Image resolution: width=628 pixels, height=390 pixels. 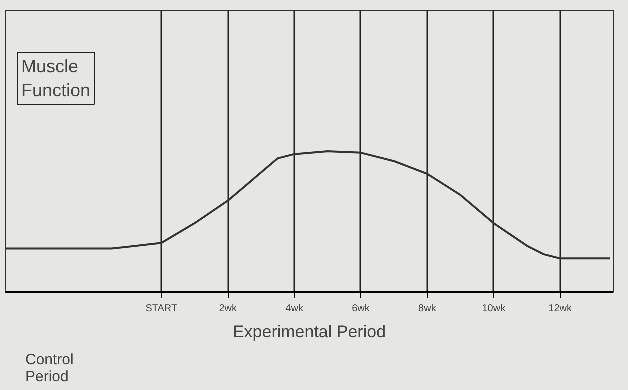 What do you see at coordinates (494, 309) in the screenshot?
I see `x-tick-label: 10wk` at bounding box center [494, 309].